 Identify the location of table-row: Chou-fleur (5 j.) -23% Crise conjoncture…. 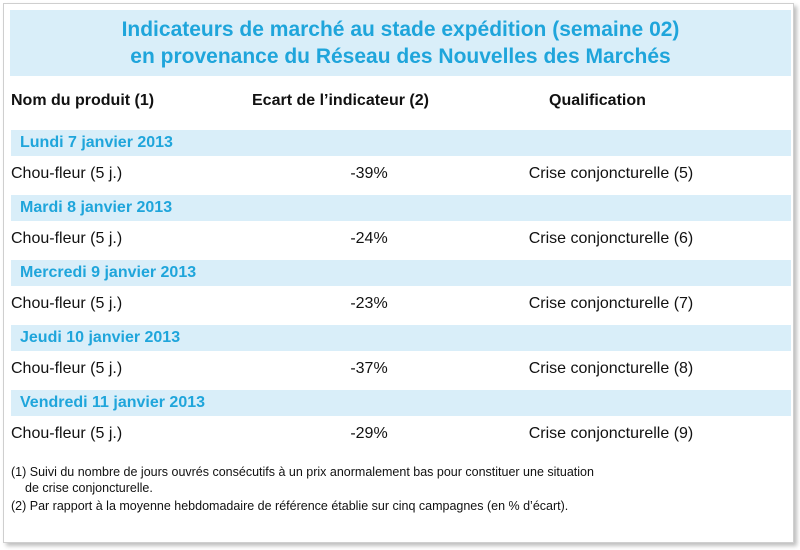
(398, 304).